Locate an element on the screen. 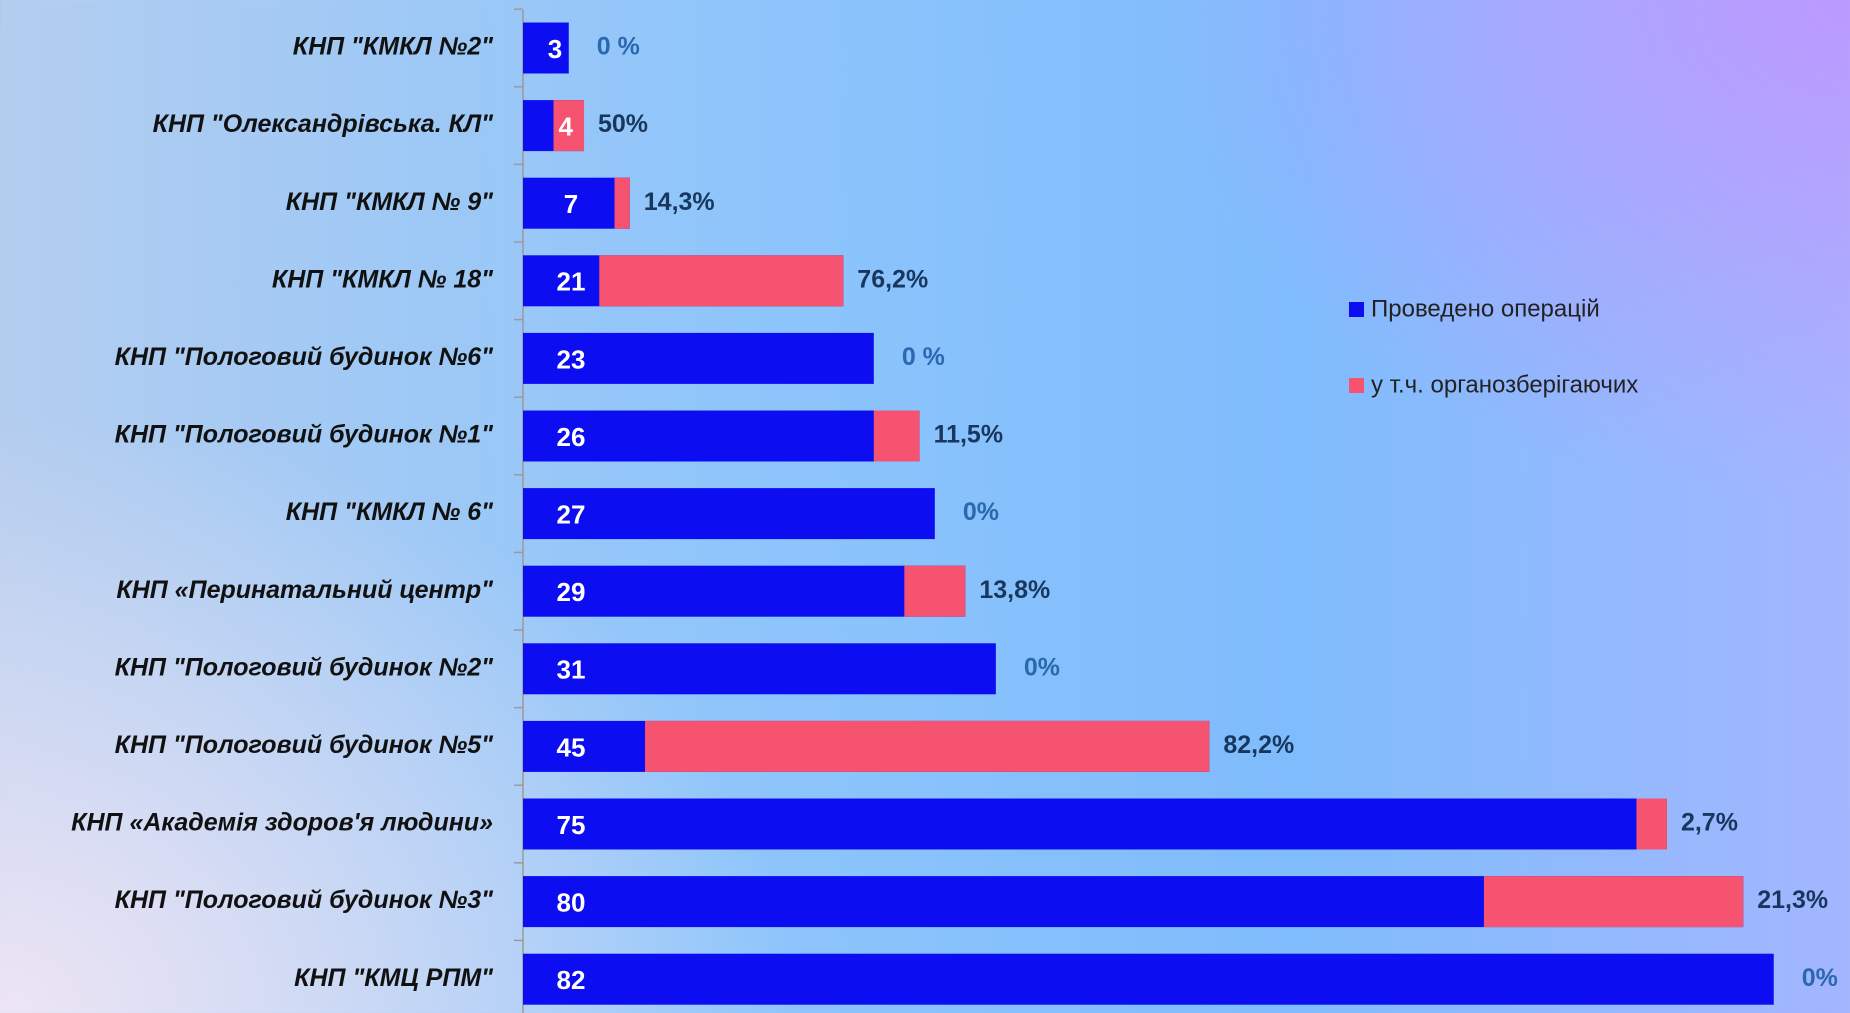 This screenshot has height=1013, width=1850. value-label: 29 is located at coordinates (571, 592).